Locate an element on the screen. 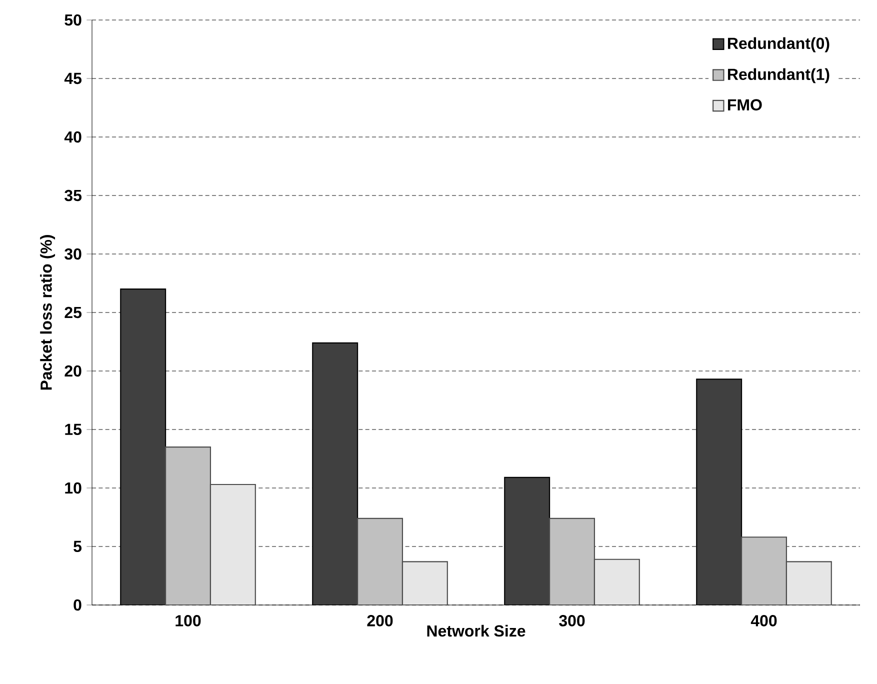  legend-label: FMO is located at coordinates (745, 104).